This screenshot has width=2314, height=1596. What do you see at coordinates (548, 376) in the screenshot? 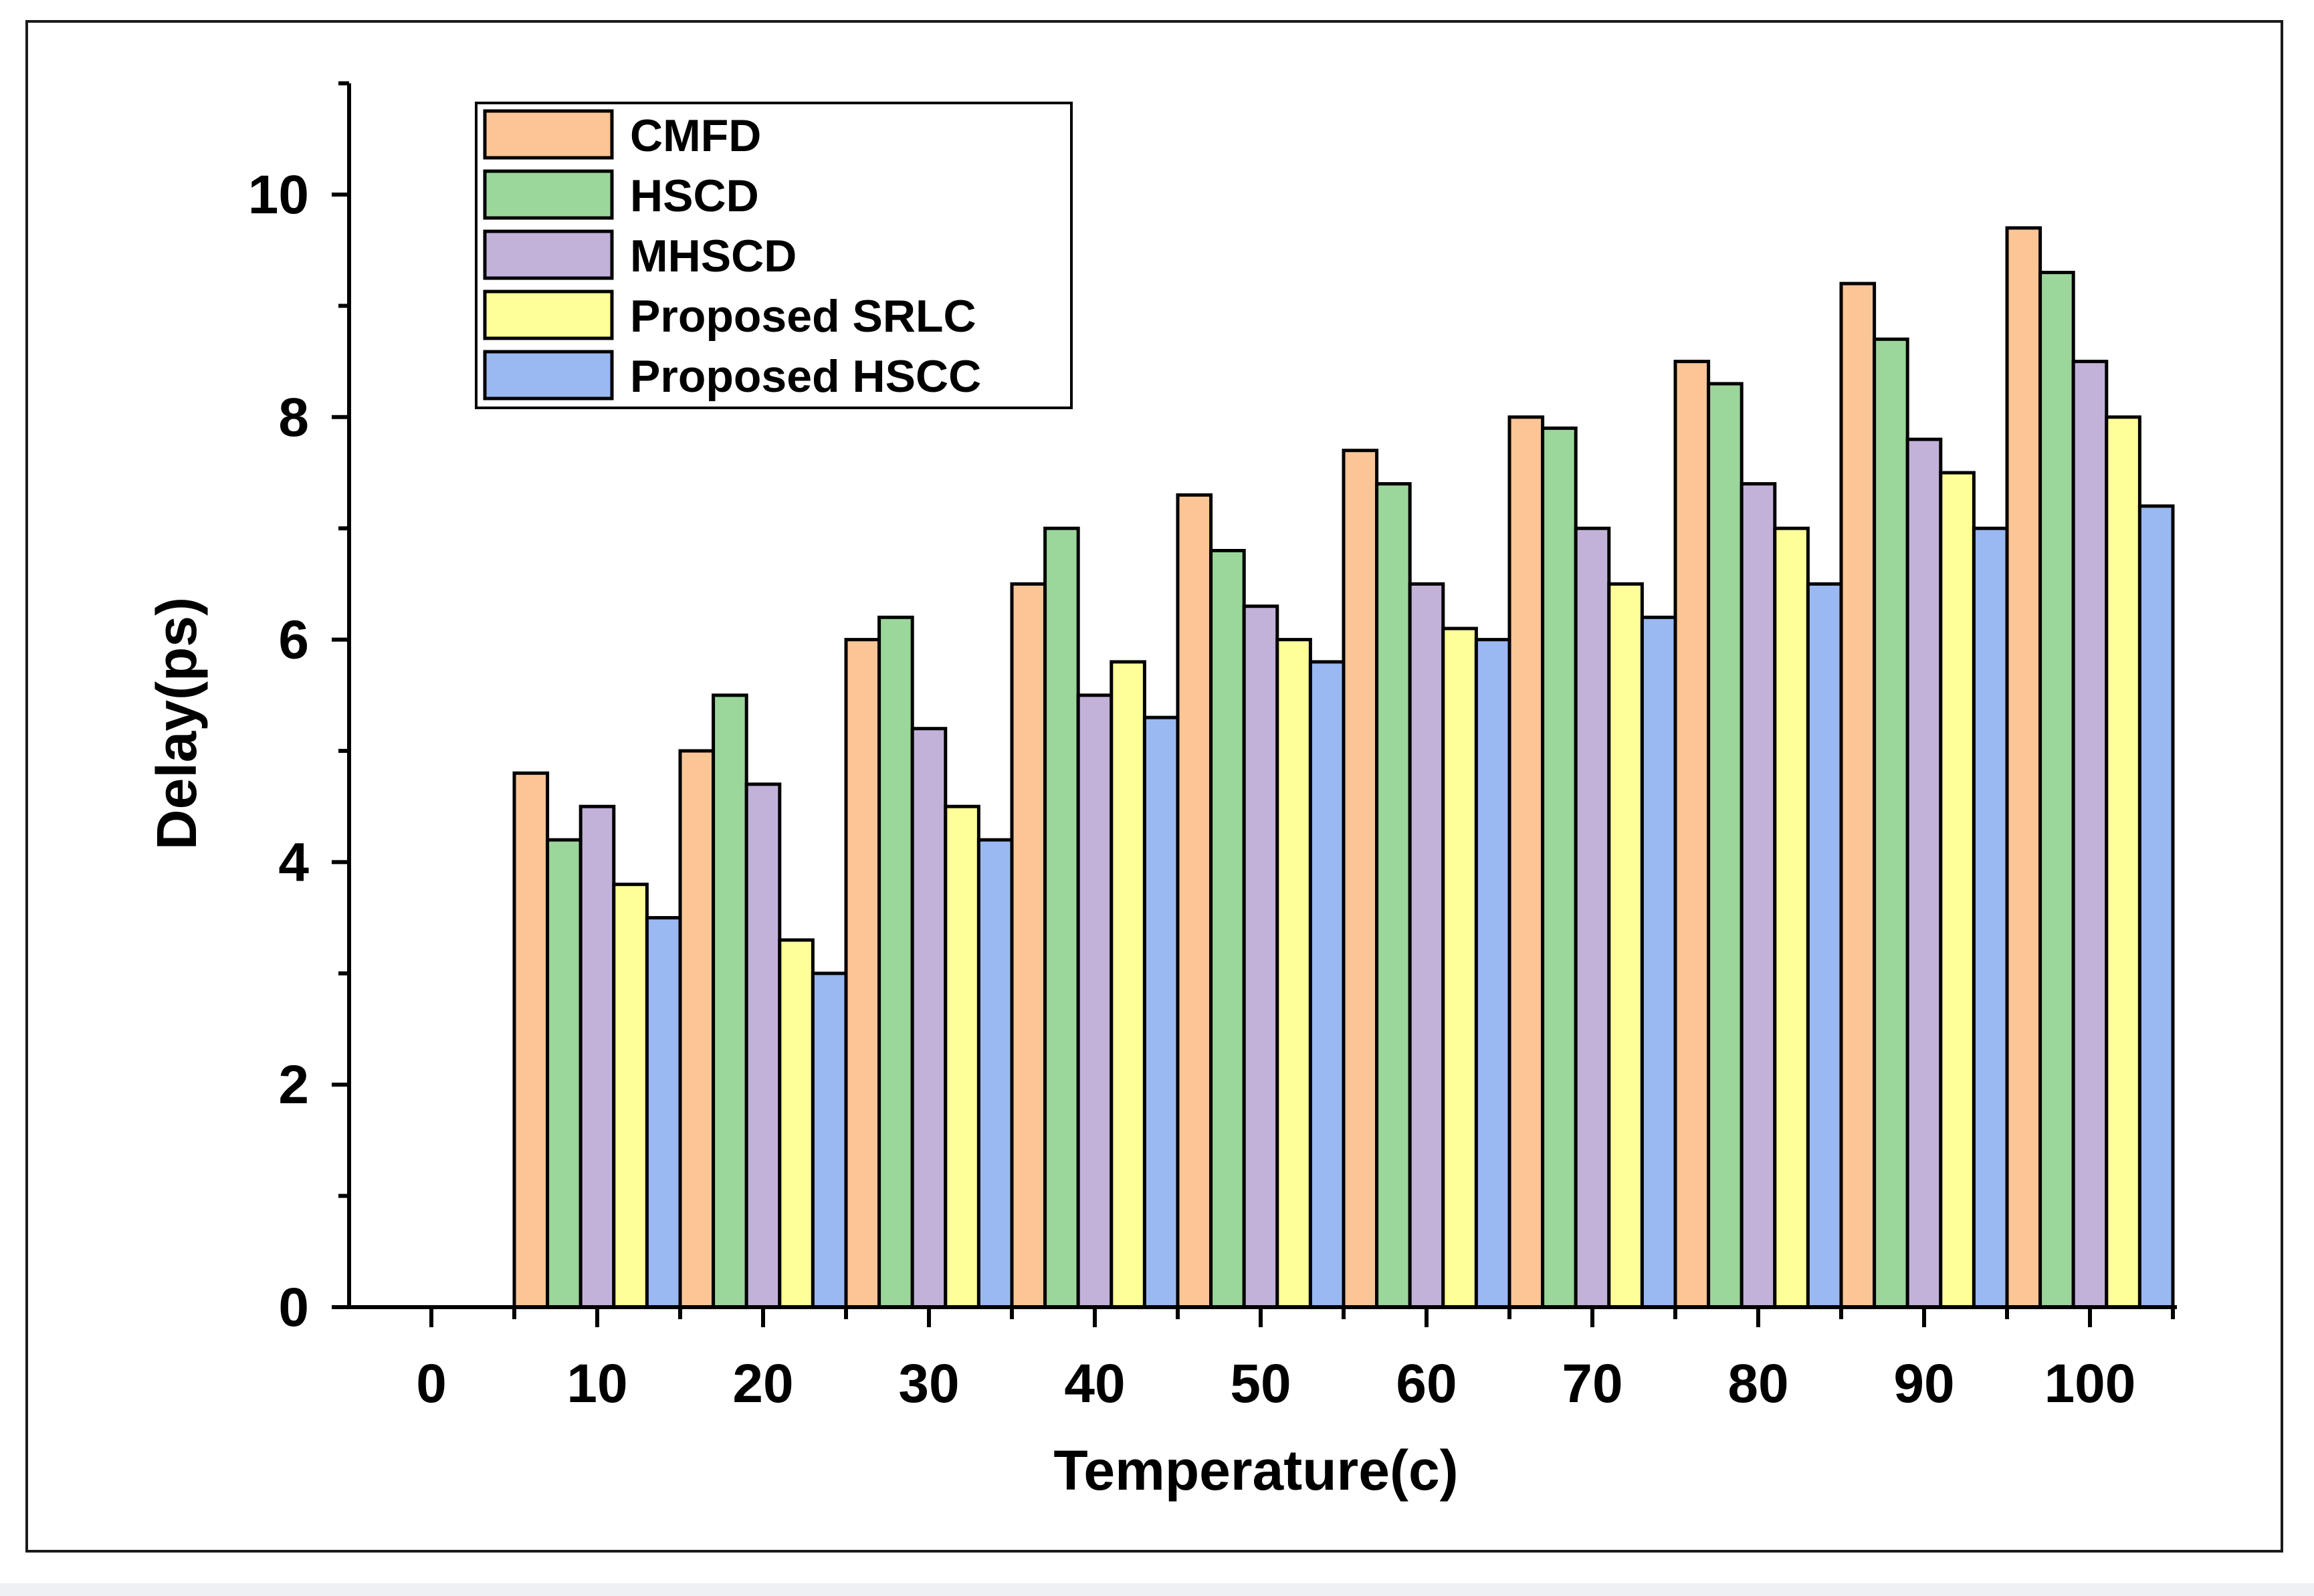
I see `legend-swatch-proposed-hscc` at bounding box center [548, 376].